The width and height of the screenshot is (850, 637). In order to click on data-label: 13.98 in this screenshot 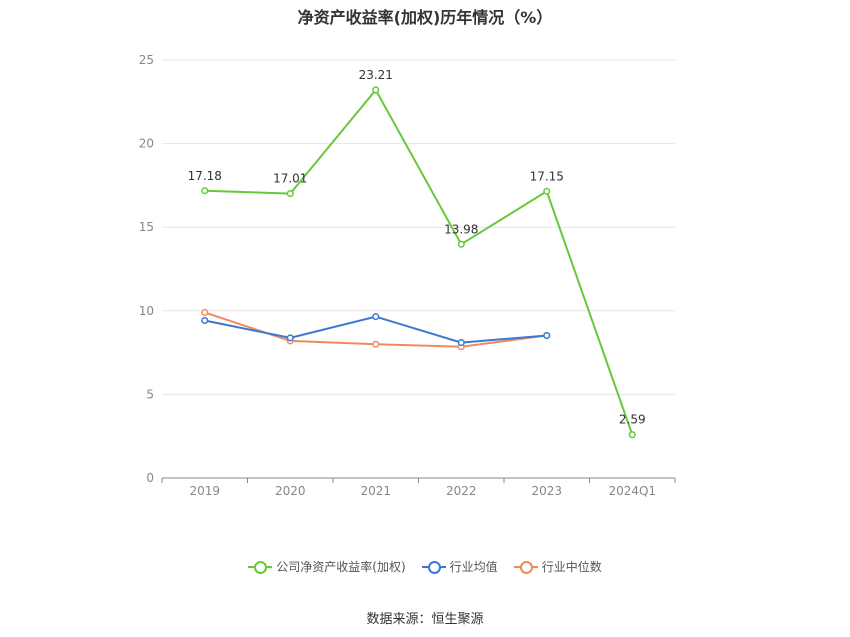, I will do `click(461, 229)`.